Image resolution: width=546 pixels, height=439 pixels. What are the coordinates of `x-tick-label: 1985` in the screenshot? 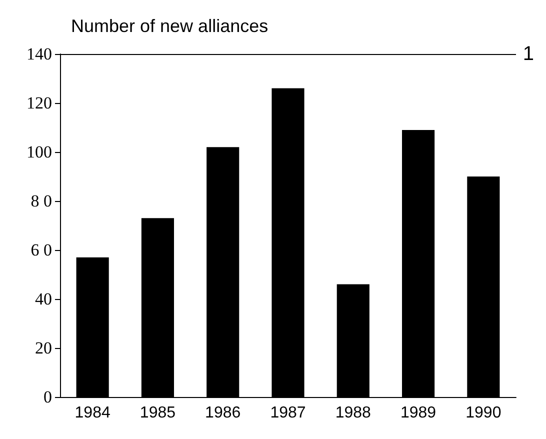 It's located at (158, 413).